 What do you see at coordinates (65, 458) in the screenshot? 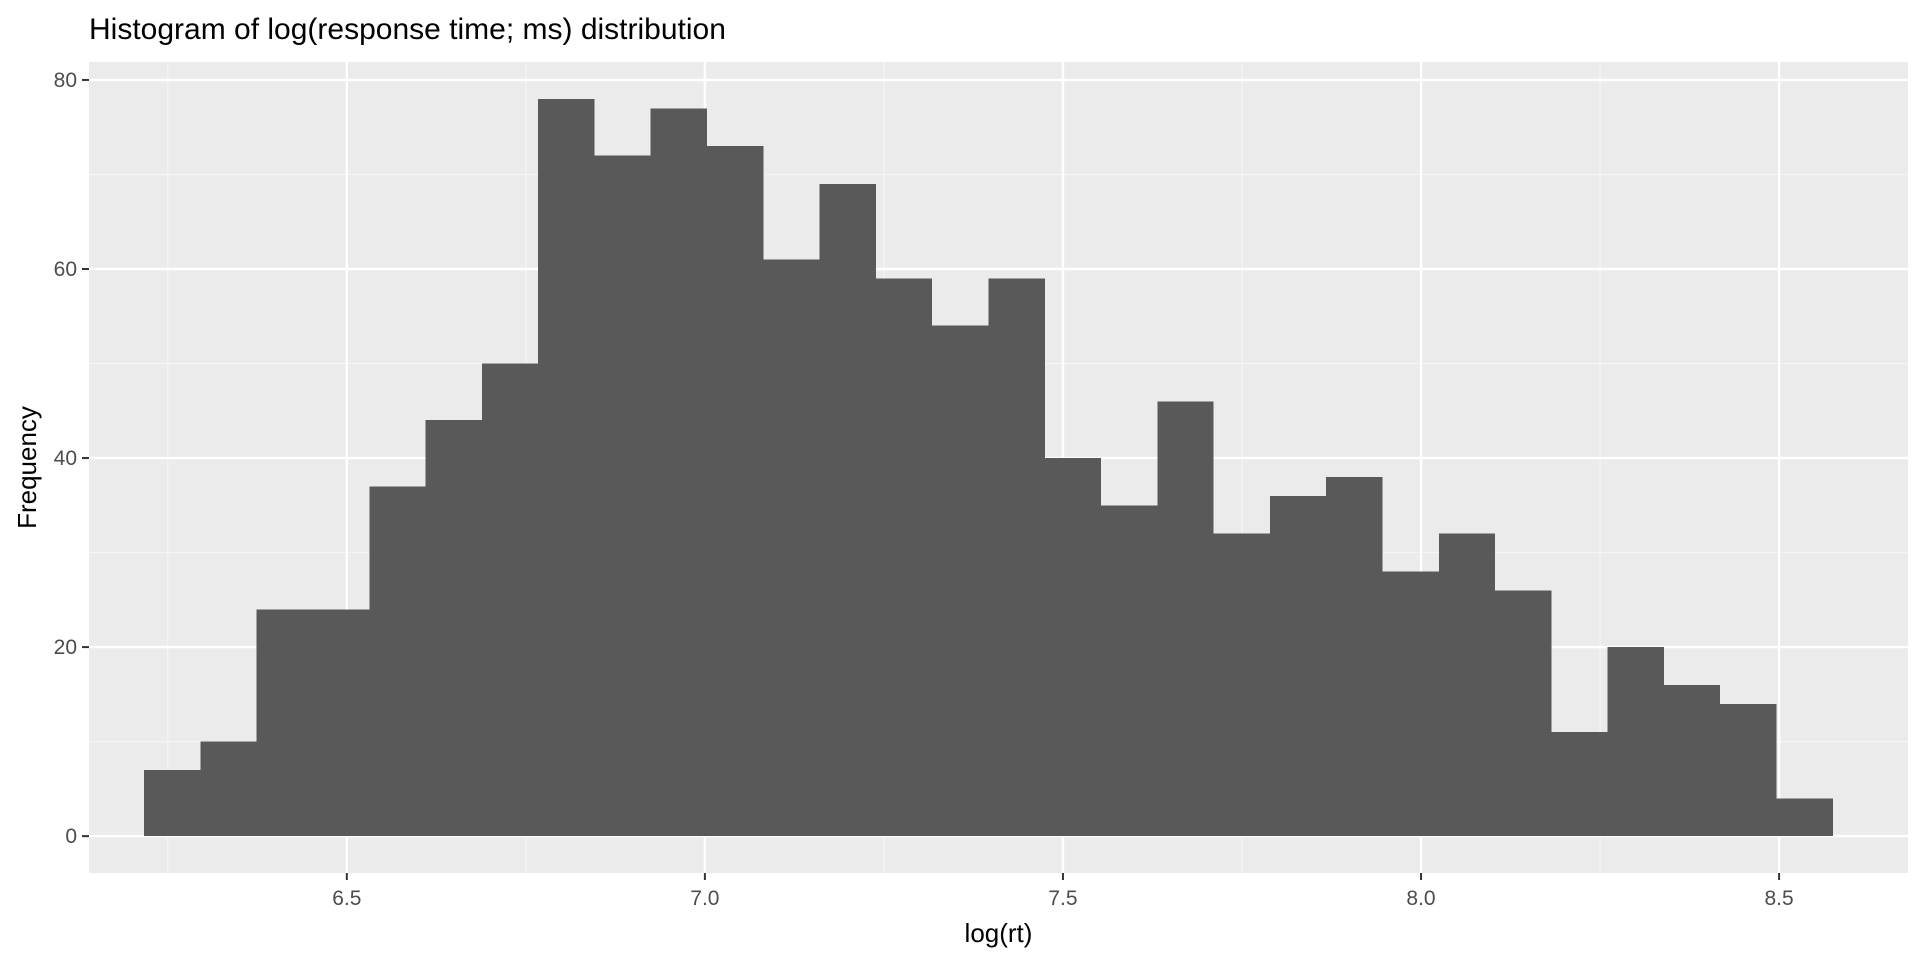
I see `y-tick-label: 40` at bounding box center [65, 458].